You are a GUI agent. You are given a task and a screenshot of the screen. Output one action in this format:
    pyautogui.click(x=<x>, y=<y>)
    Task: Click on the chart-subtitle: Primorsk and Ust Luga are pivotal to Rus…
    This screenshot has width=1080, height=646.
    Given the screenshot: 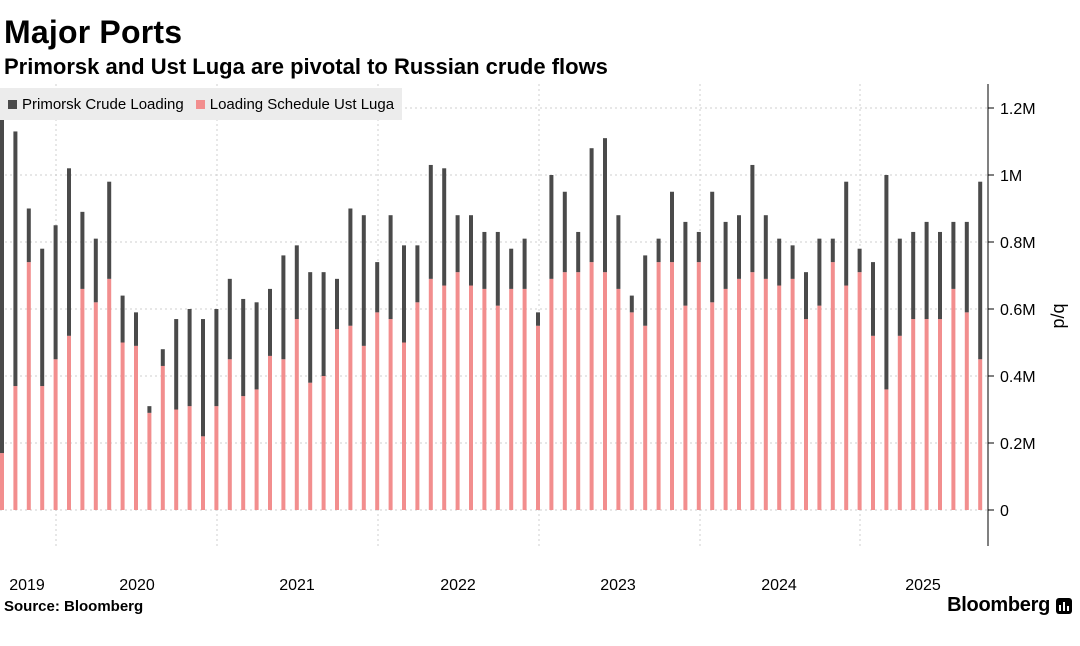 What is the action you would take?
    pyautogui.click(x=306, y=66)
    